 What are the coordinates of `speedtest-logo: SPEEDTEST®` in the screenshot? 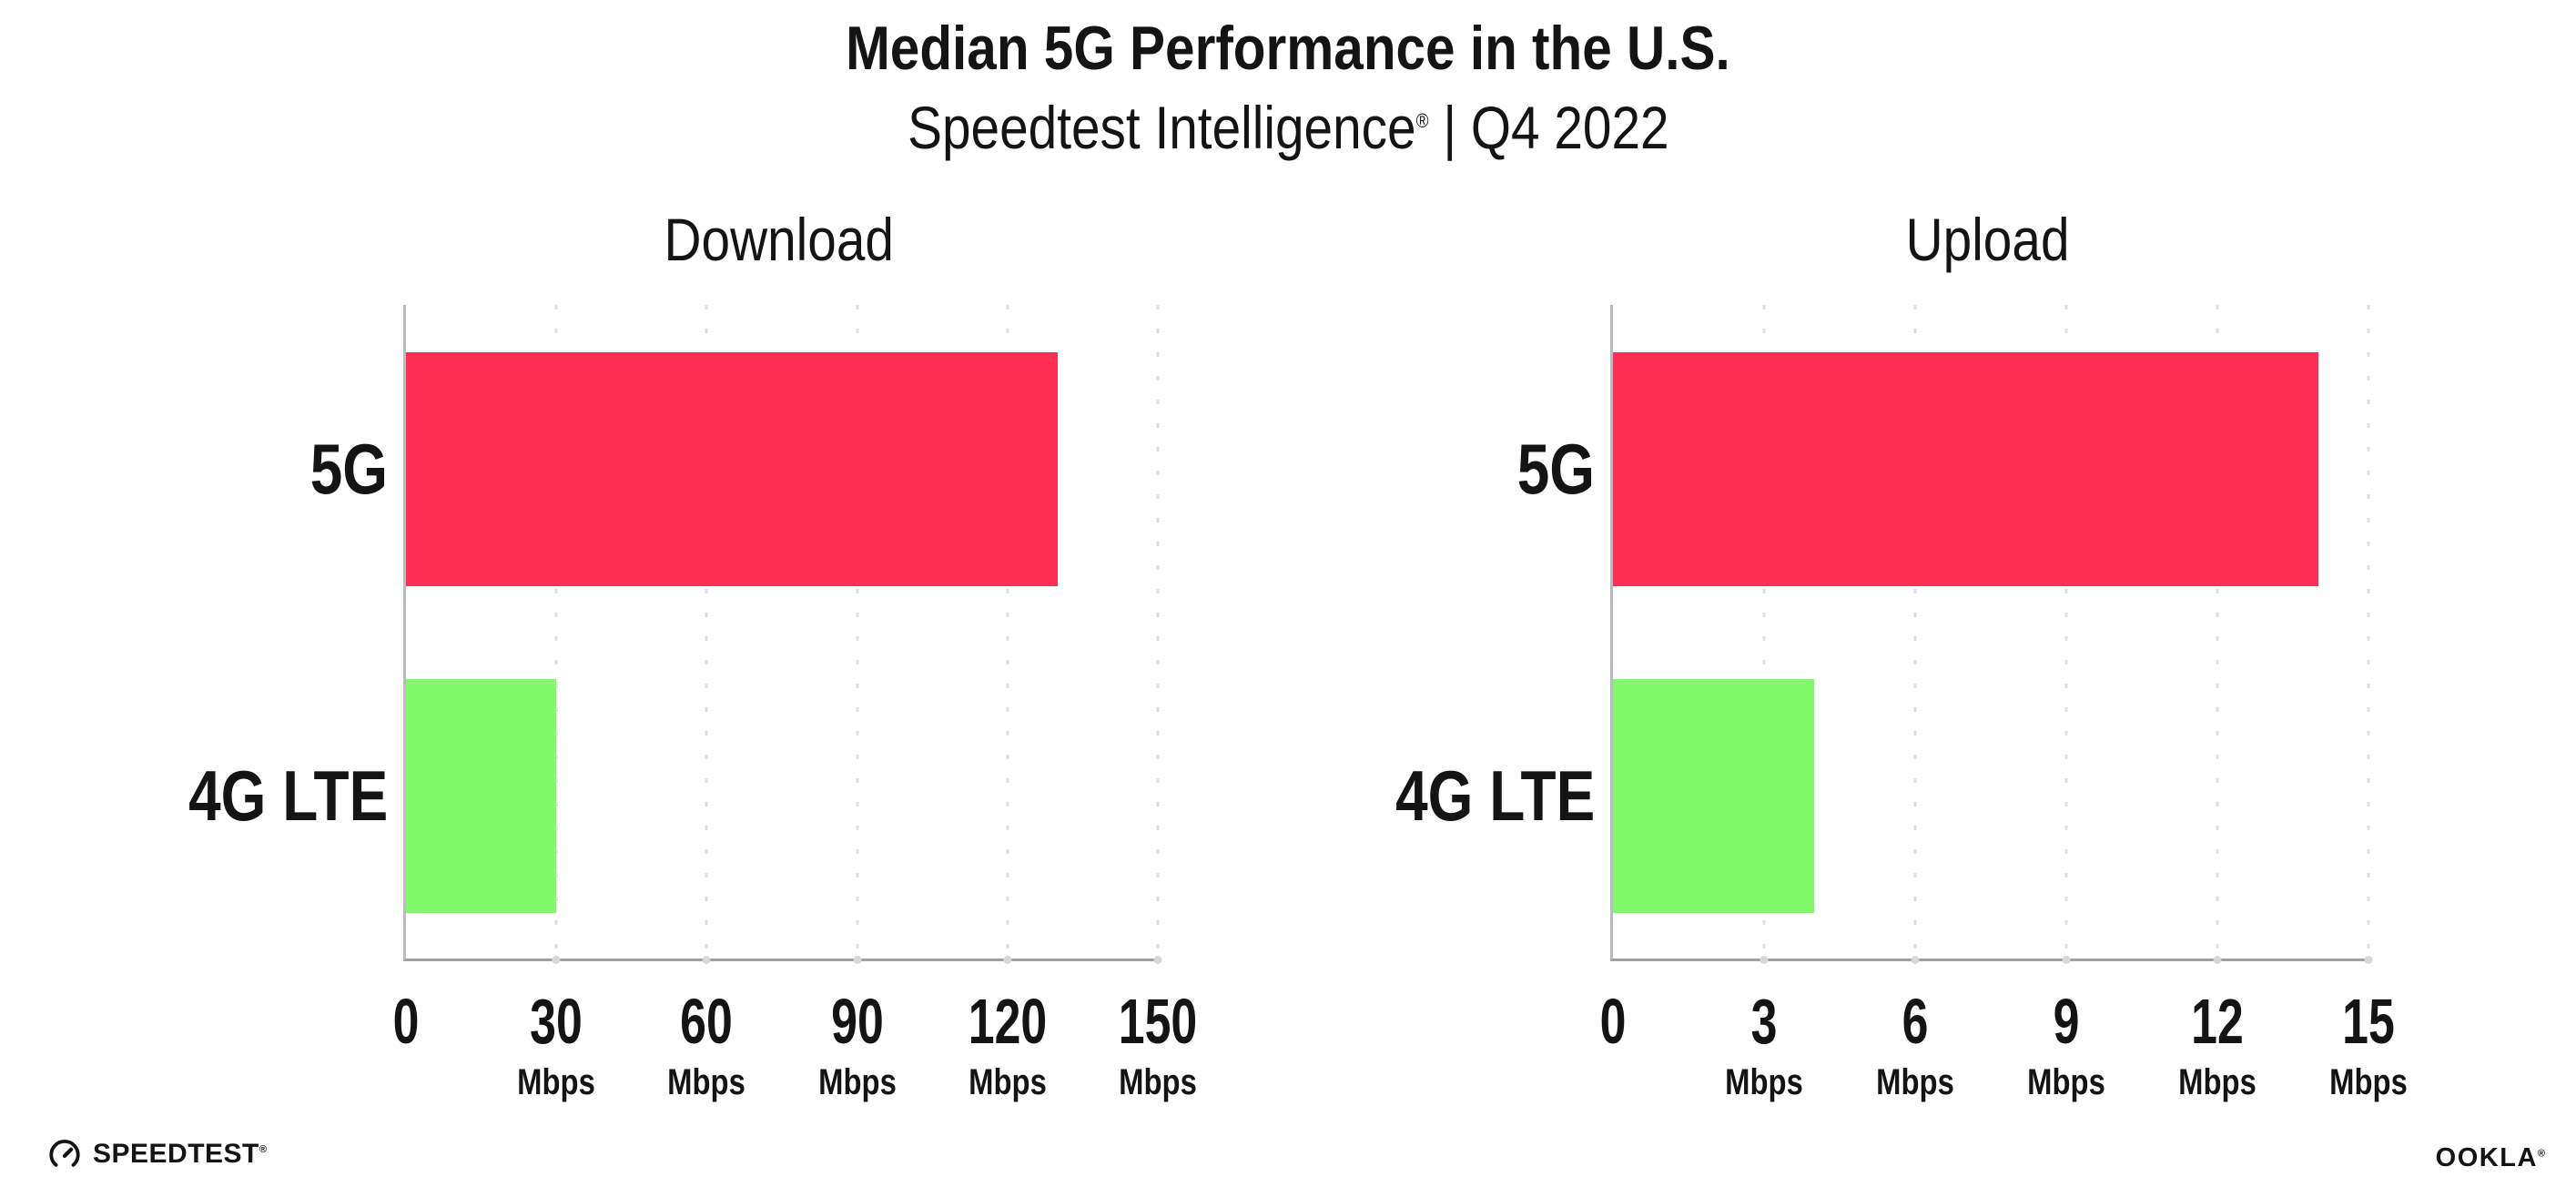 It's located at (157, 1154).